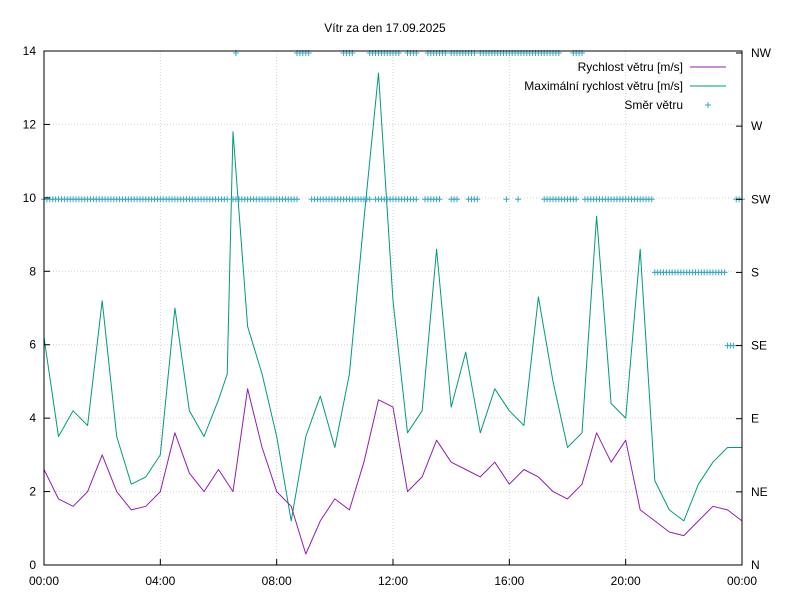 This screenshot has width=800, height=600. What do you see at coordinates (755, 419) in the screenshot?
I see `y2-tick-label: E` at bounding box center [755, 419].